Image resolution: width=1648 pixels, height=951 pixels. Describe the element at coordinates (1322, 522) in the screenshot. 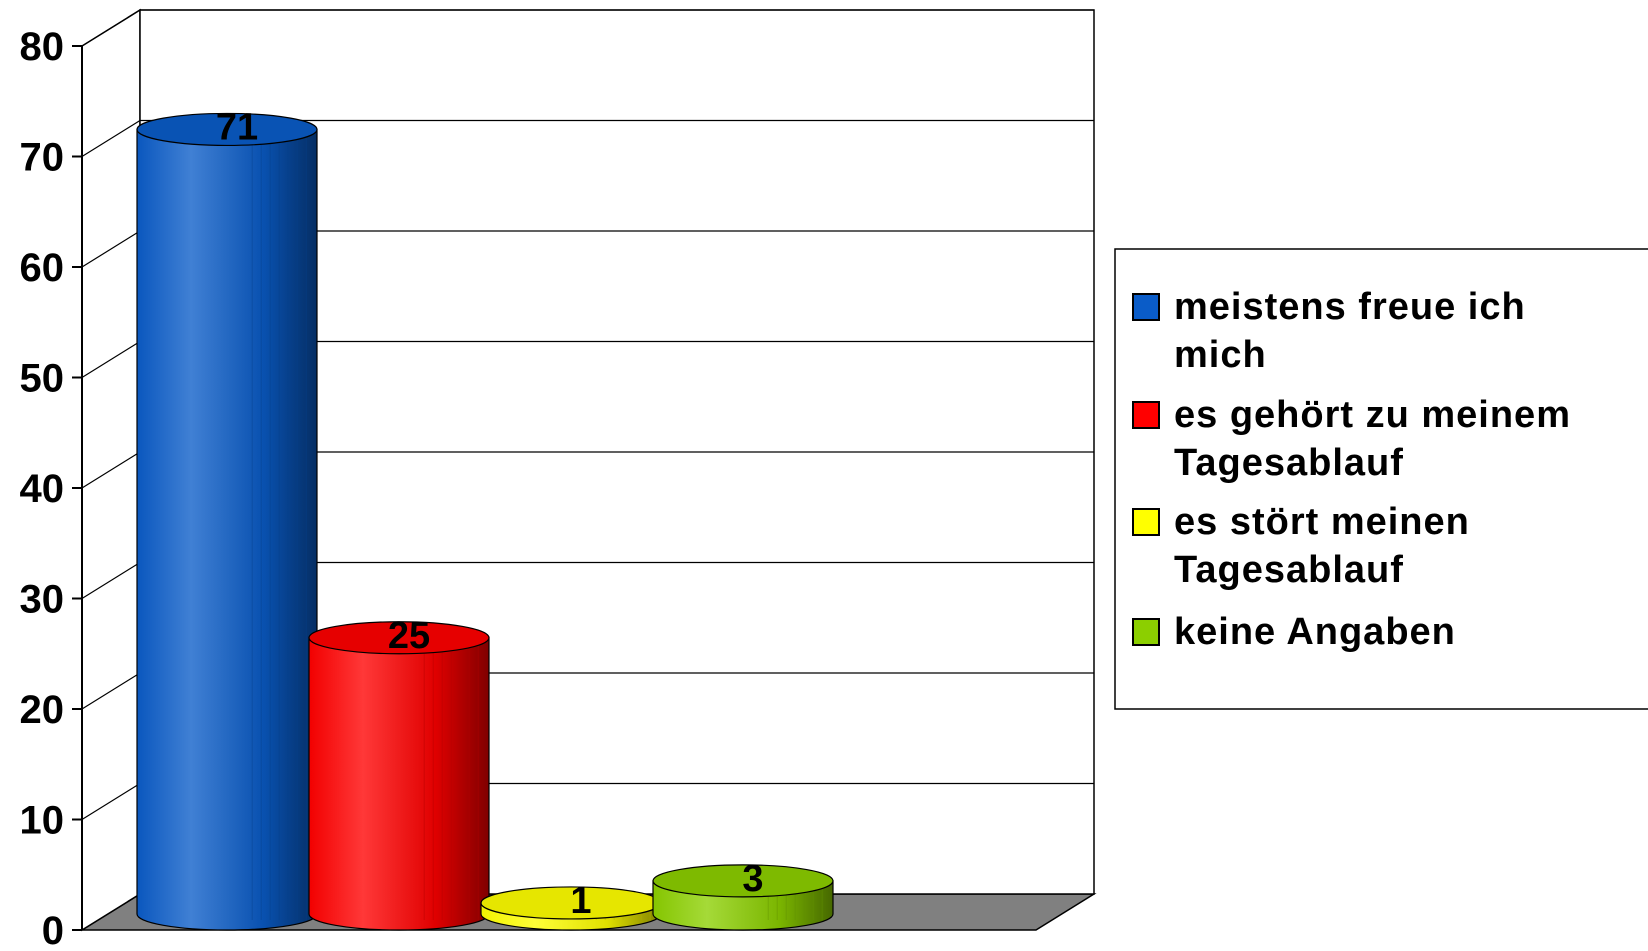

I see `legend-label-2-0: es stört meinen` at that location.